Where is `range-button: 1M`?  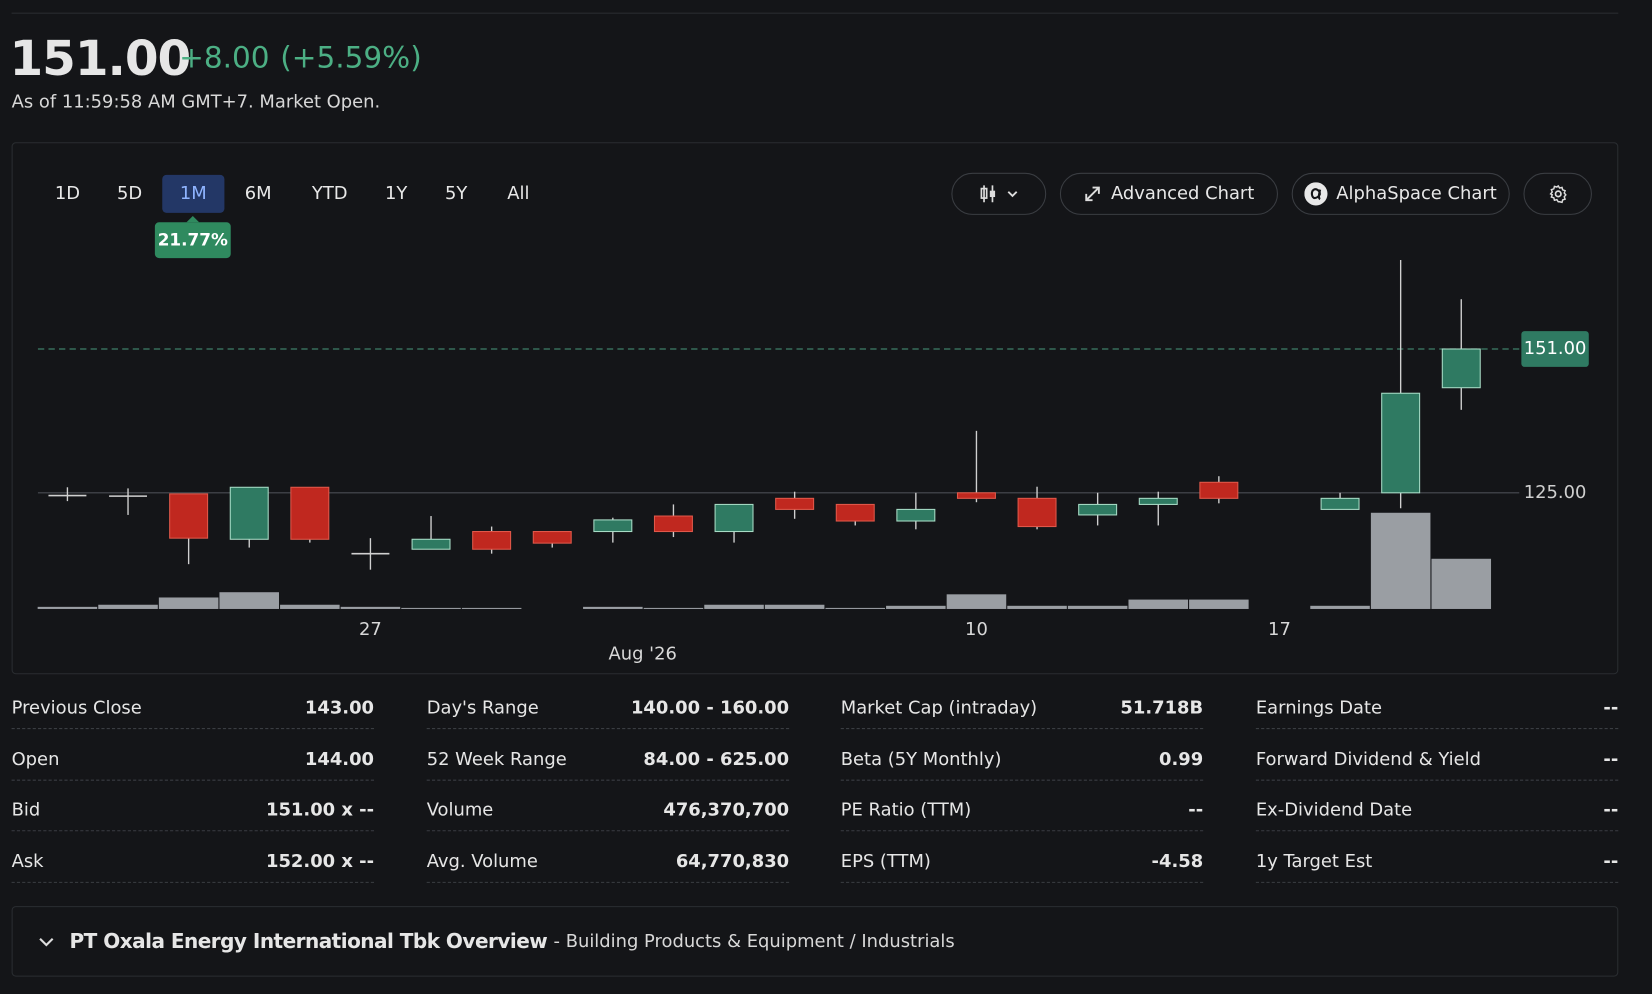
range-button: 1M is located at coordinates (193, 193).